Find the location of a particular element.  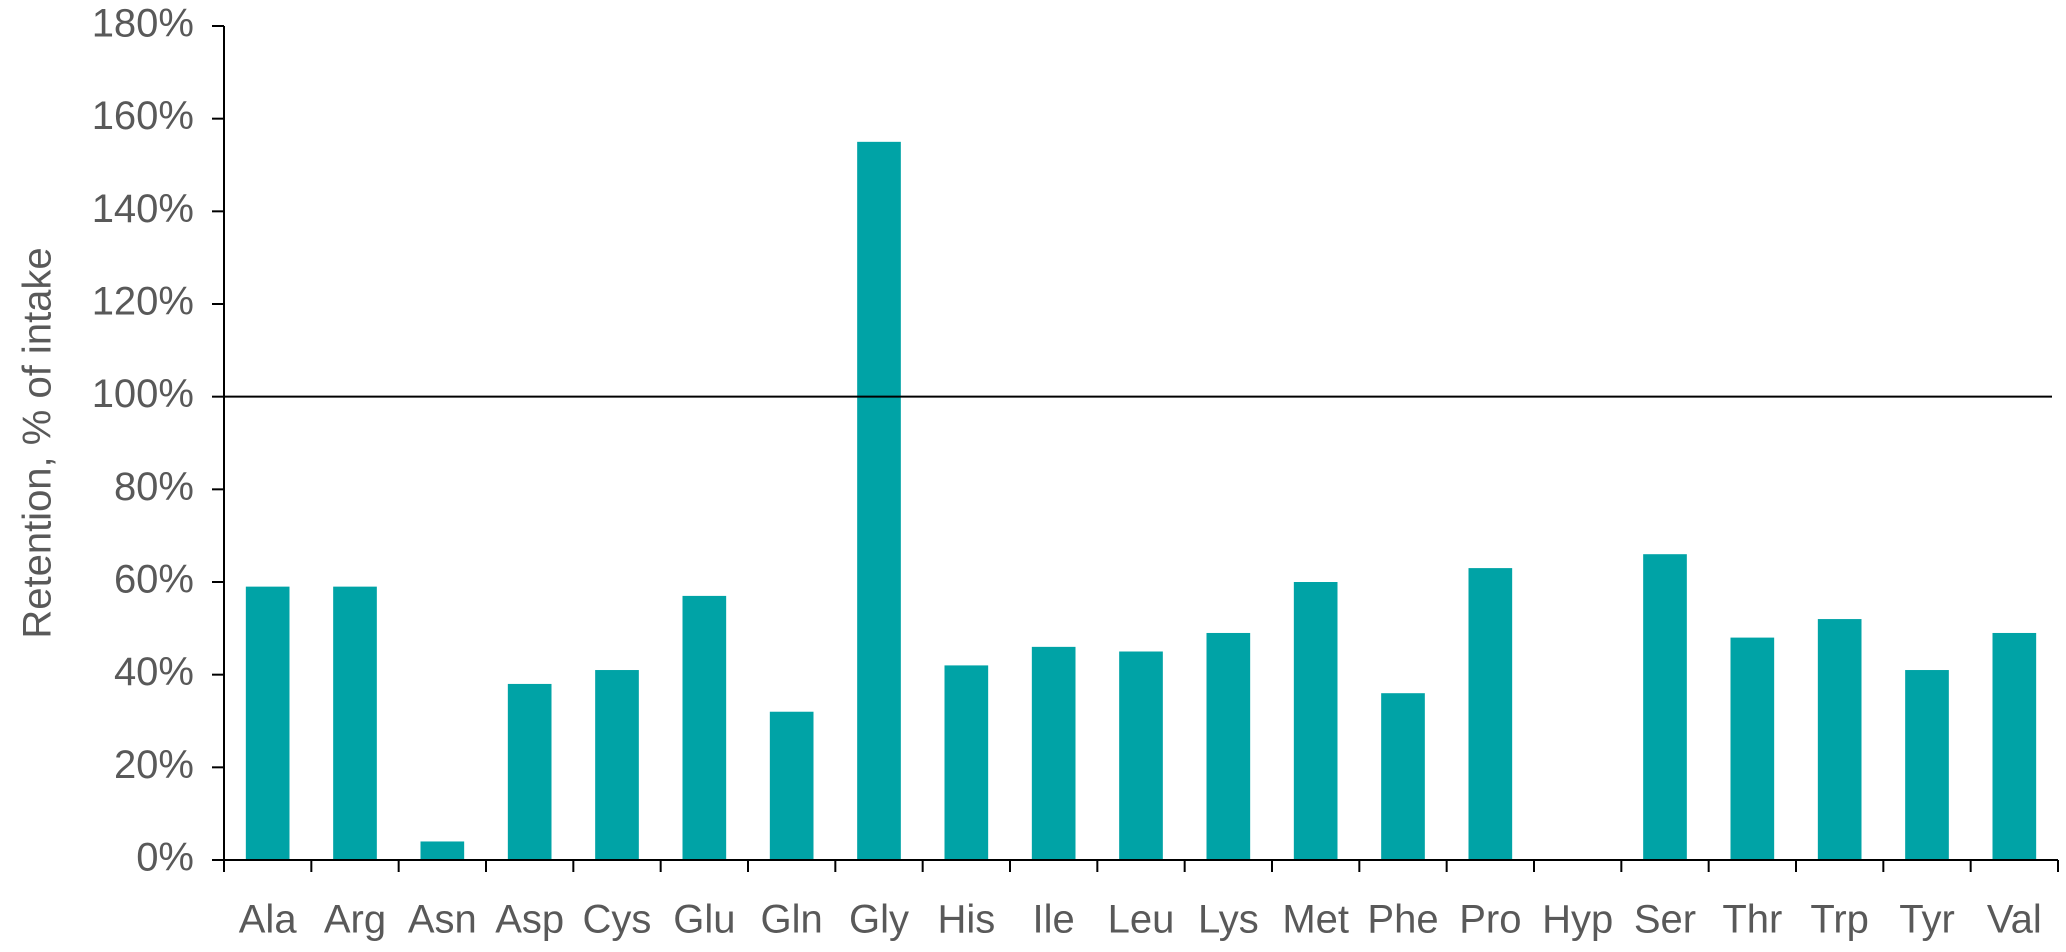

y-tick-label: 140% is located at coordinates (143, 209).